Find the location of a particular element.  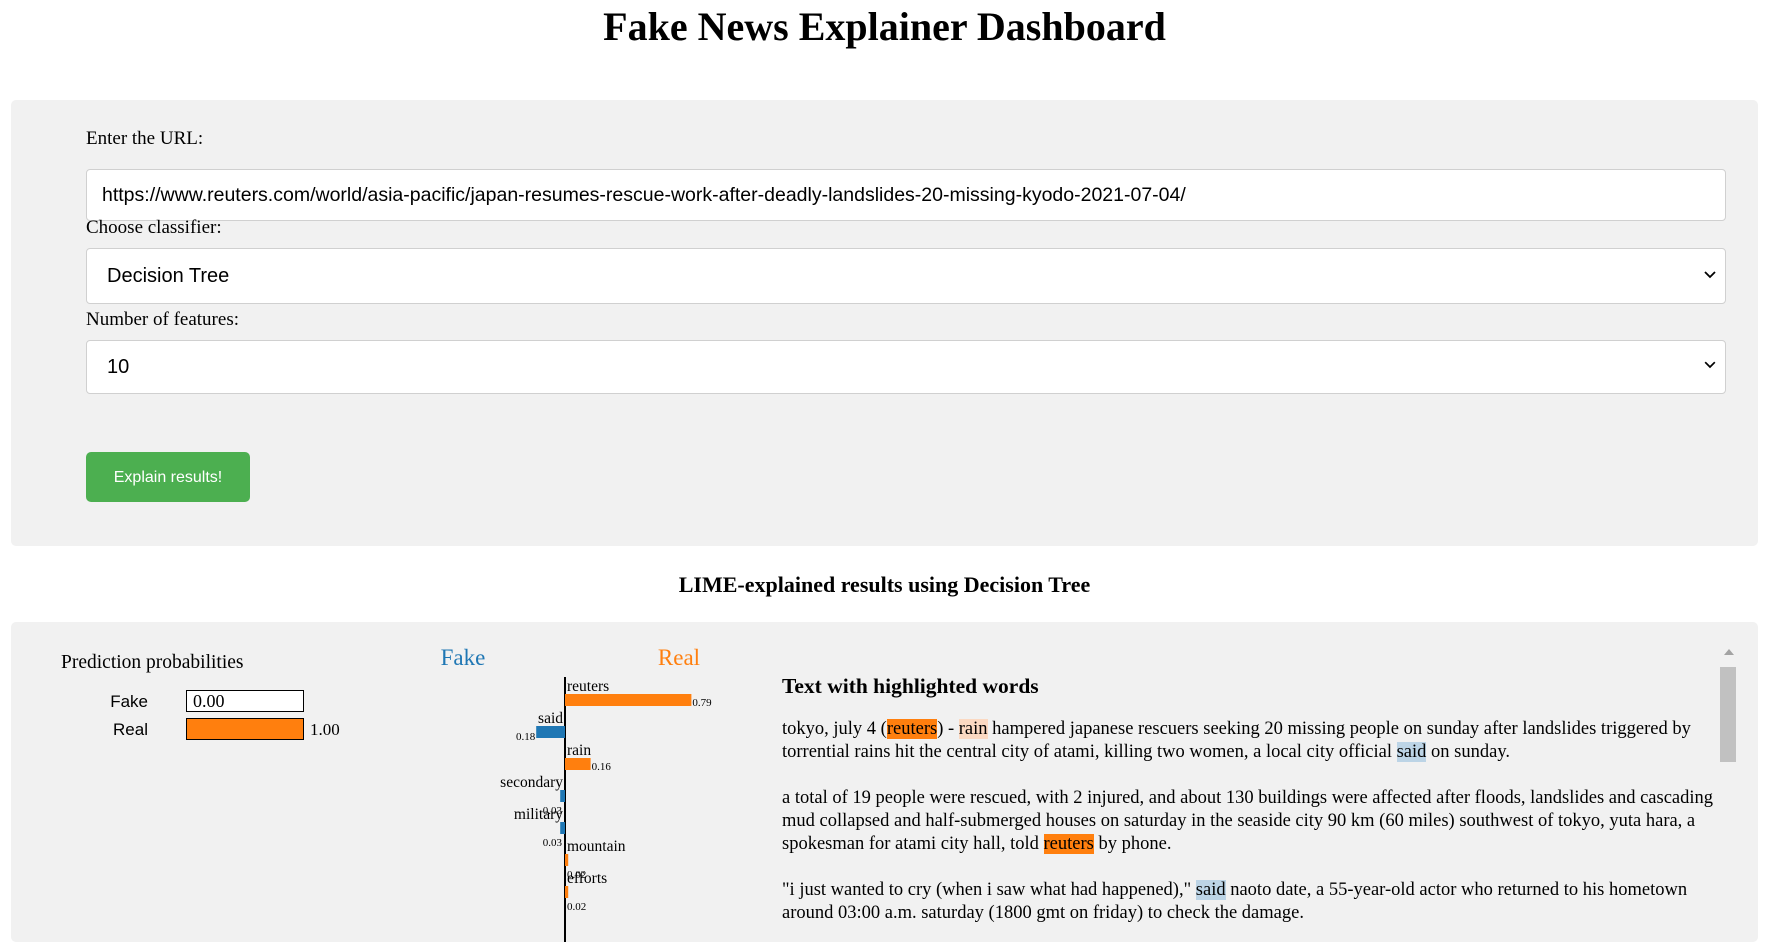

feature-label-mountain: mountain is located at coordinates (596, 846).